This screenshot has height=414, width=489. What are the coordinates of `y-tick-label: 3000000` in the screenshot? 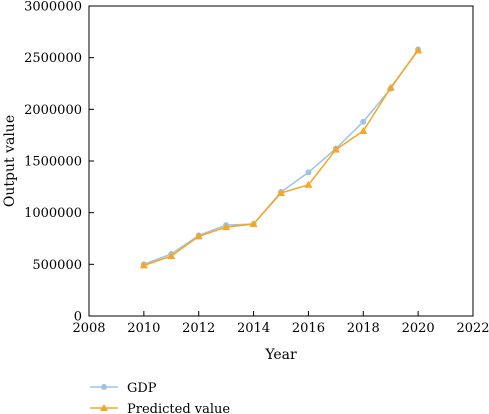 It's located at (53, 7).